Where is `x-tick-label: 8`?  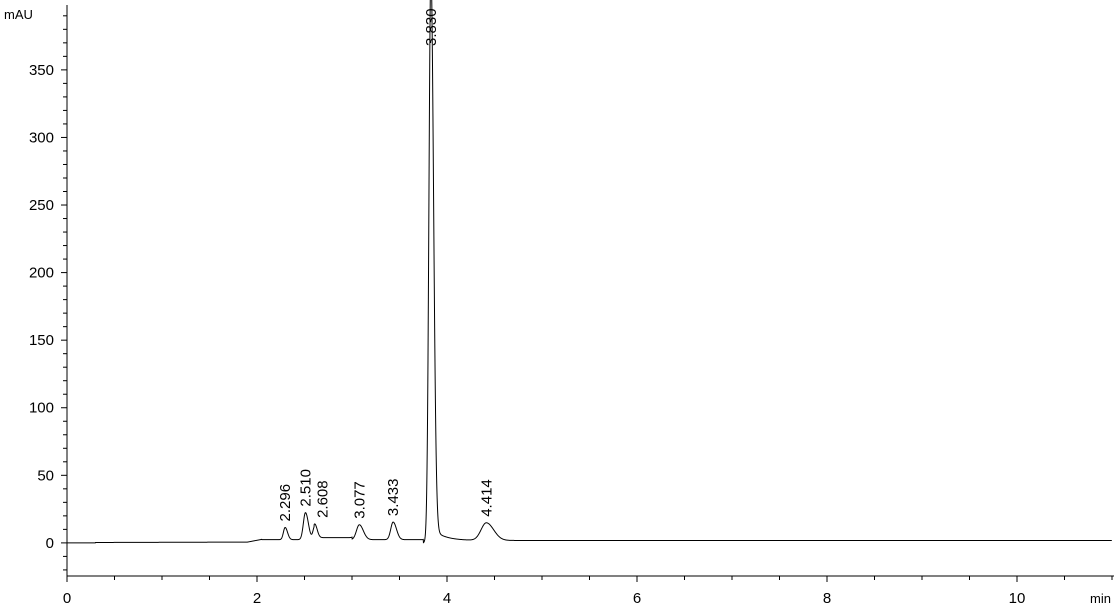
x-tick-label: 8 is located at coordinates (827, 598).